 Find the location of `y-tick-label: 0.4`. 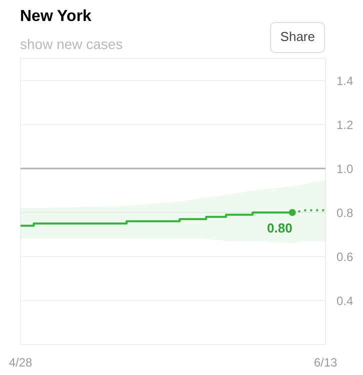

y-tick-label: 0.4 is located at coordinates (345, 301).